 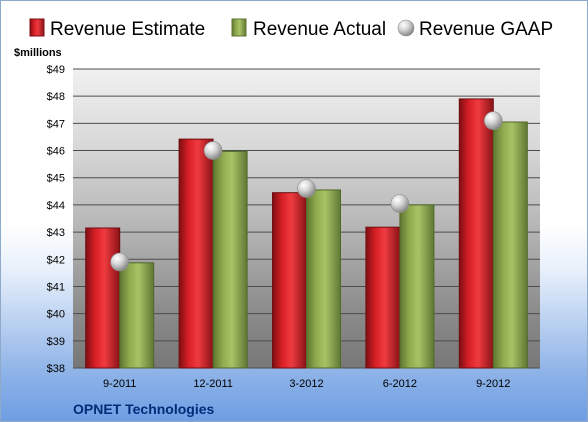 What do you see at coordinates (56, 179) in the screenshot?
I see `y-tick-label: $45` at bounding box center [56, 179].